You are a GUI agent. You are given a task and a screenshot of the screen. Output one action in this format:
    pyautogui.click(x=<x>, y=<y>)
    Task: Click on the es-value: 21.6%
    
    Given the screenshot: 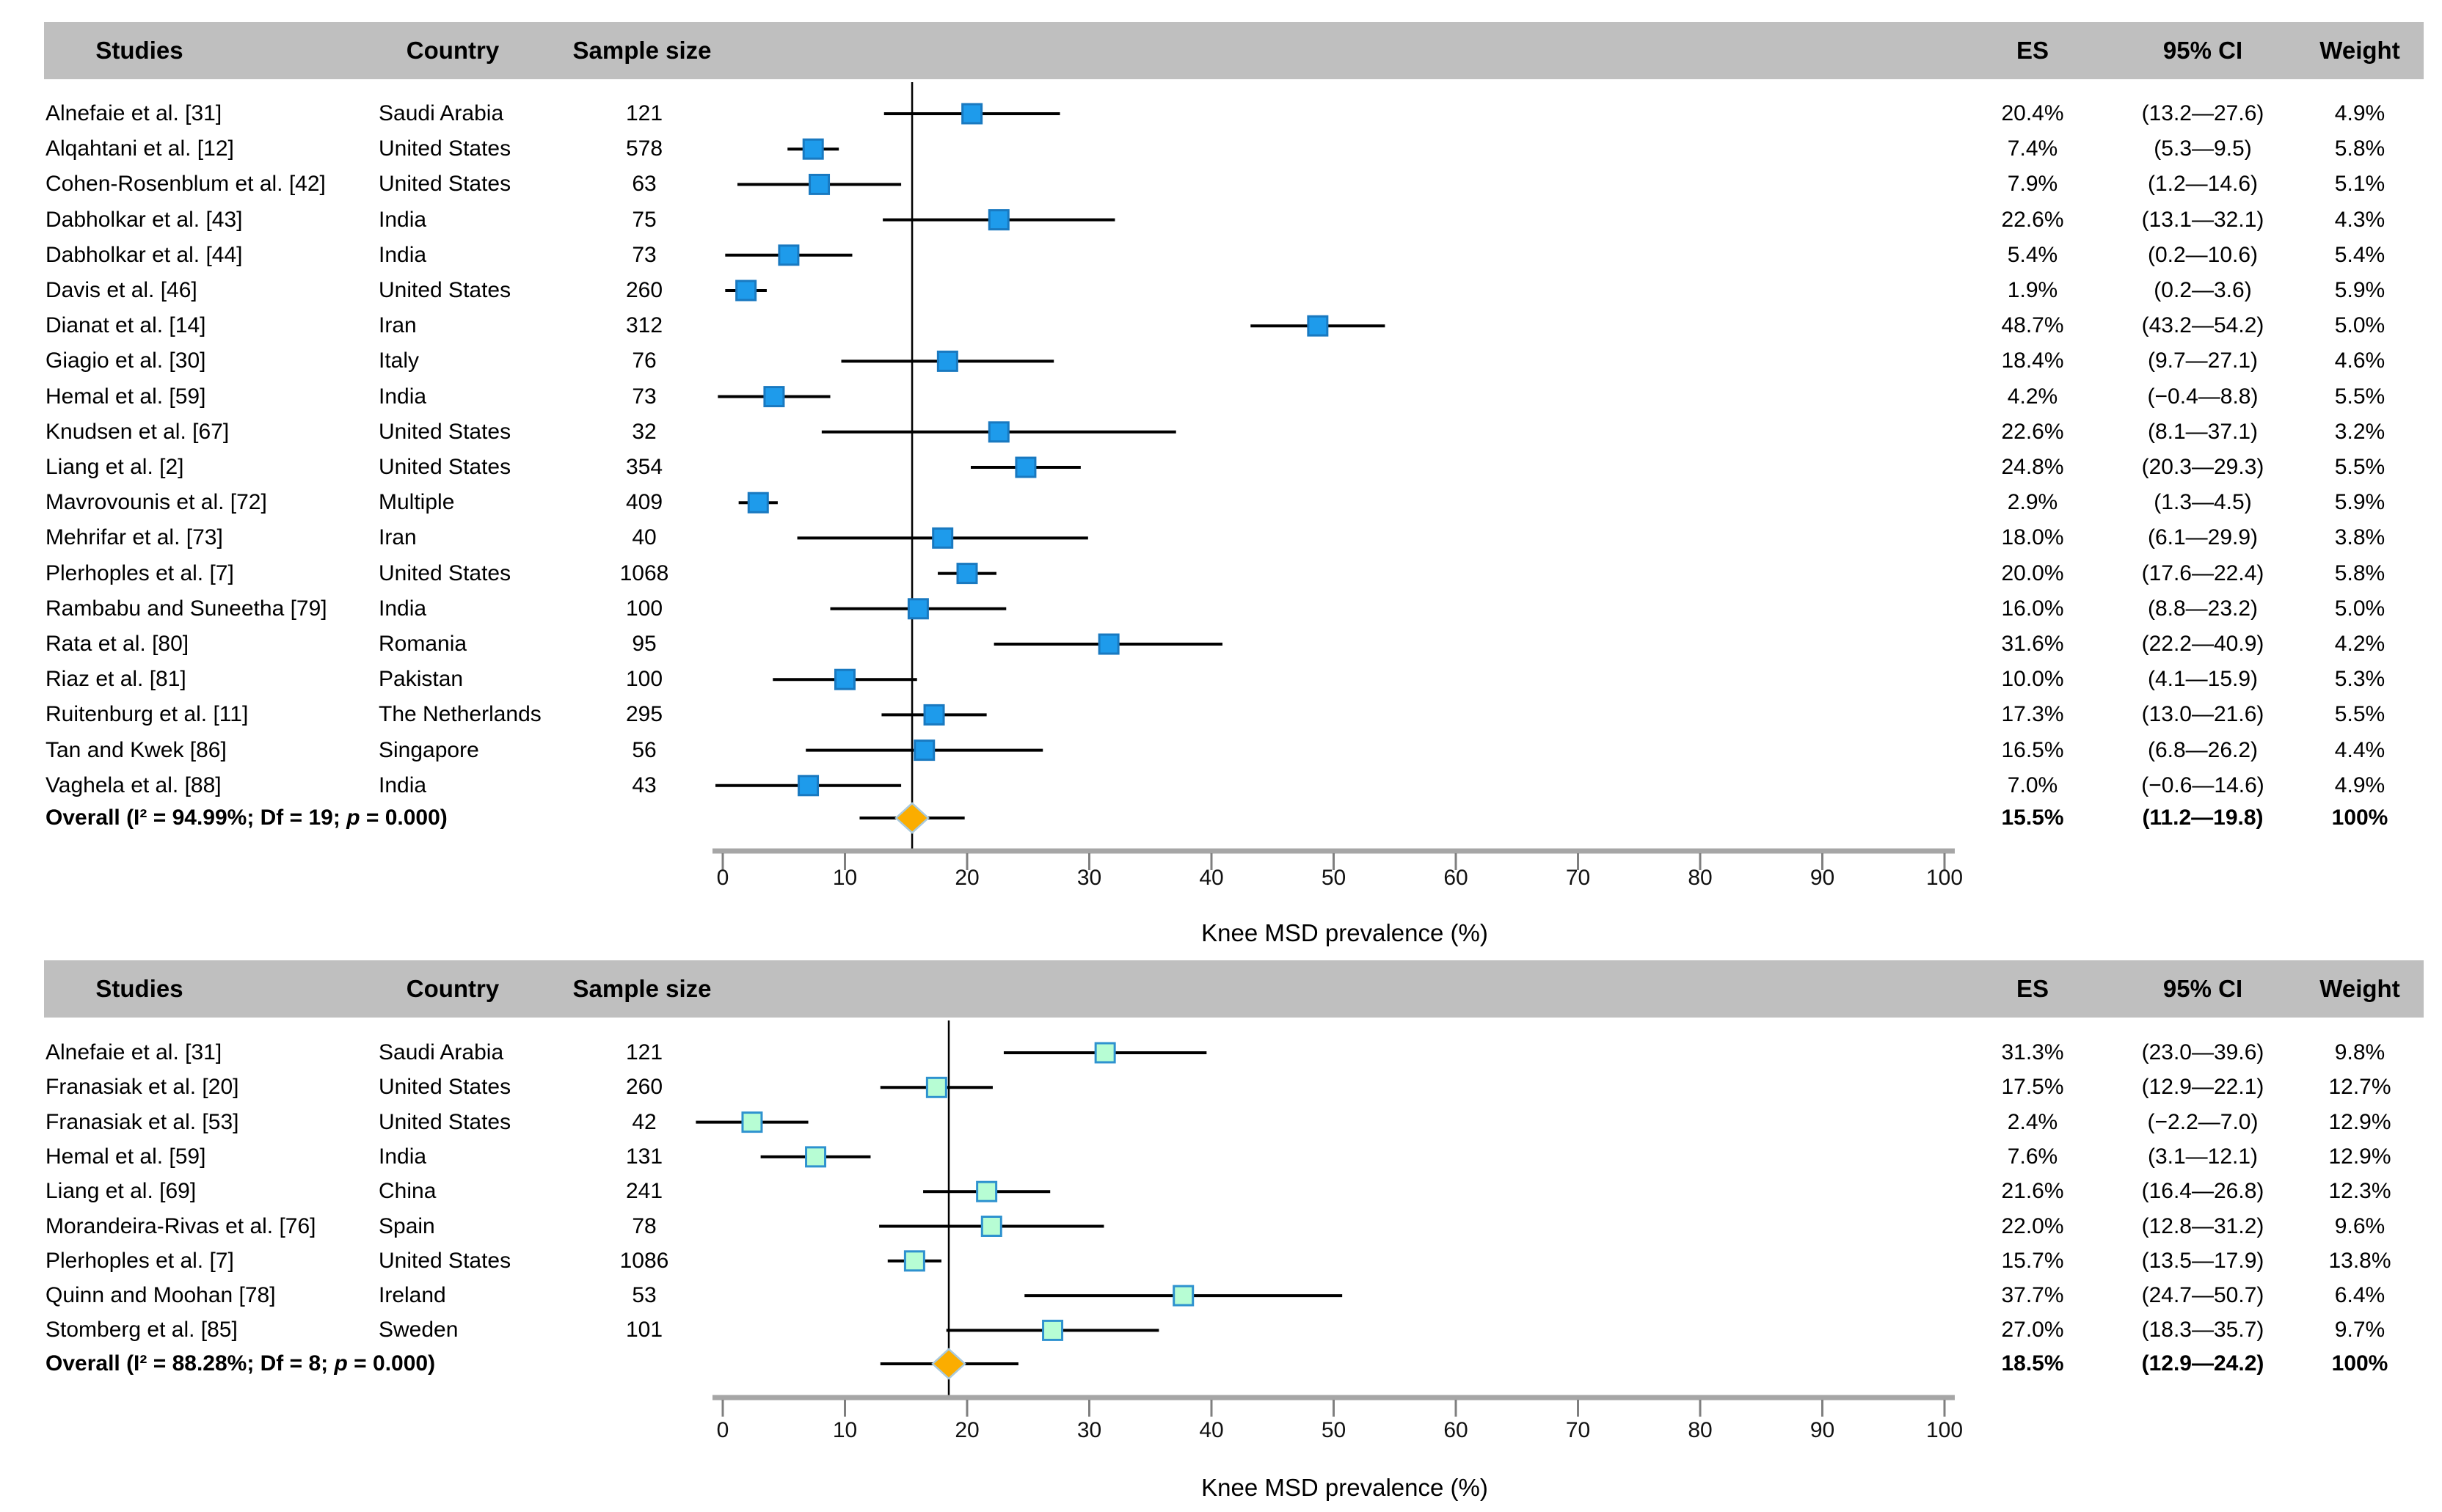 What is the action you would take?
    pyautogui.click(x=2032, y=1191)
    